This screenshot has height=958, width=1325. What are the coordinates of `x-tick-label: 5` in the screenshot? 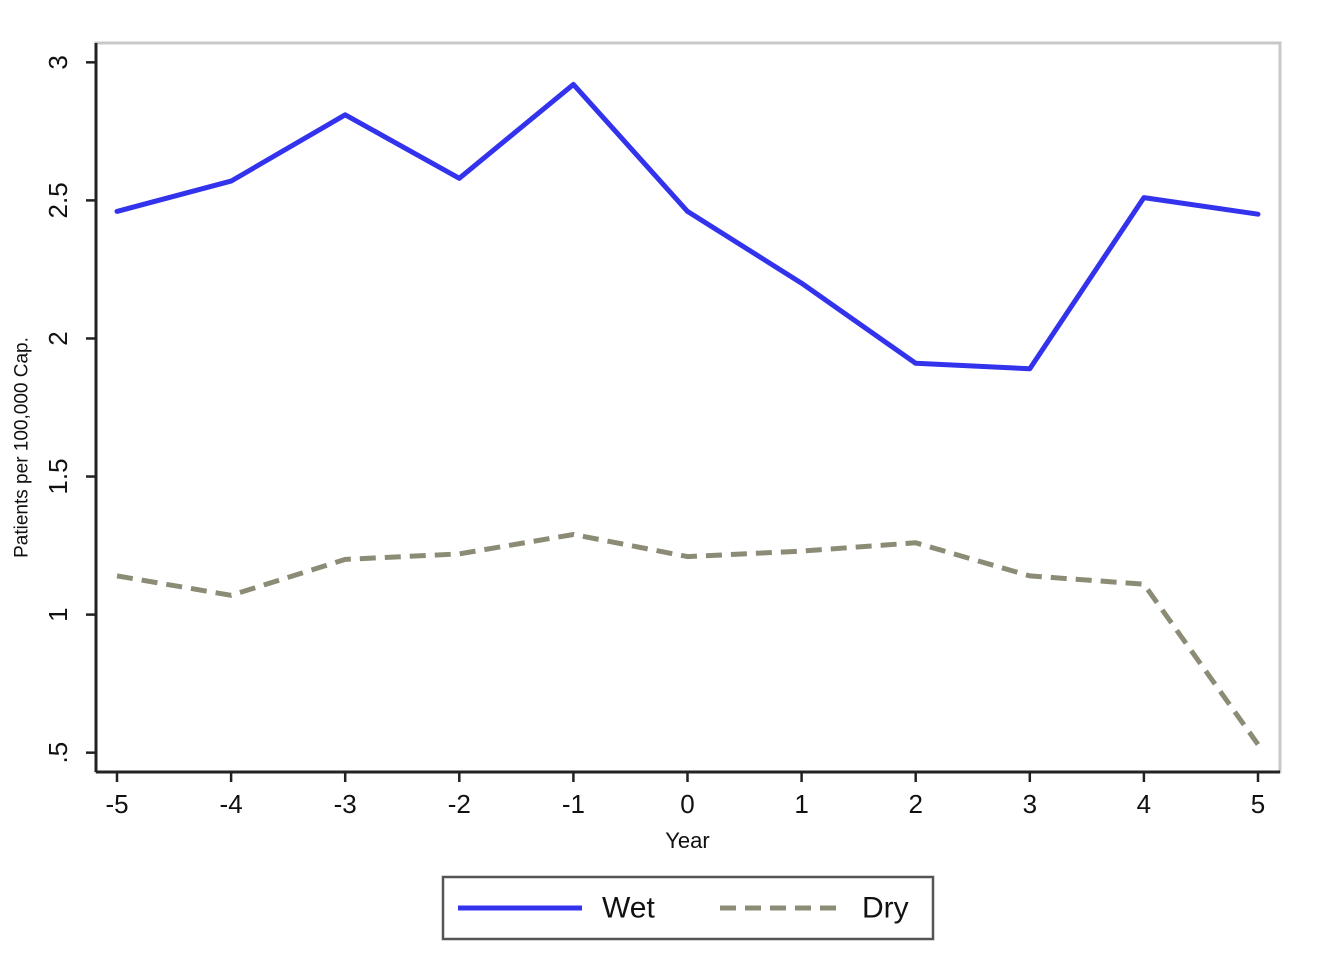 It's located at (1258, 804).